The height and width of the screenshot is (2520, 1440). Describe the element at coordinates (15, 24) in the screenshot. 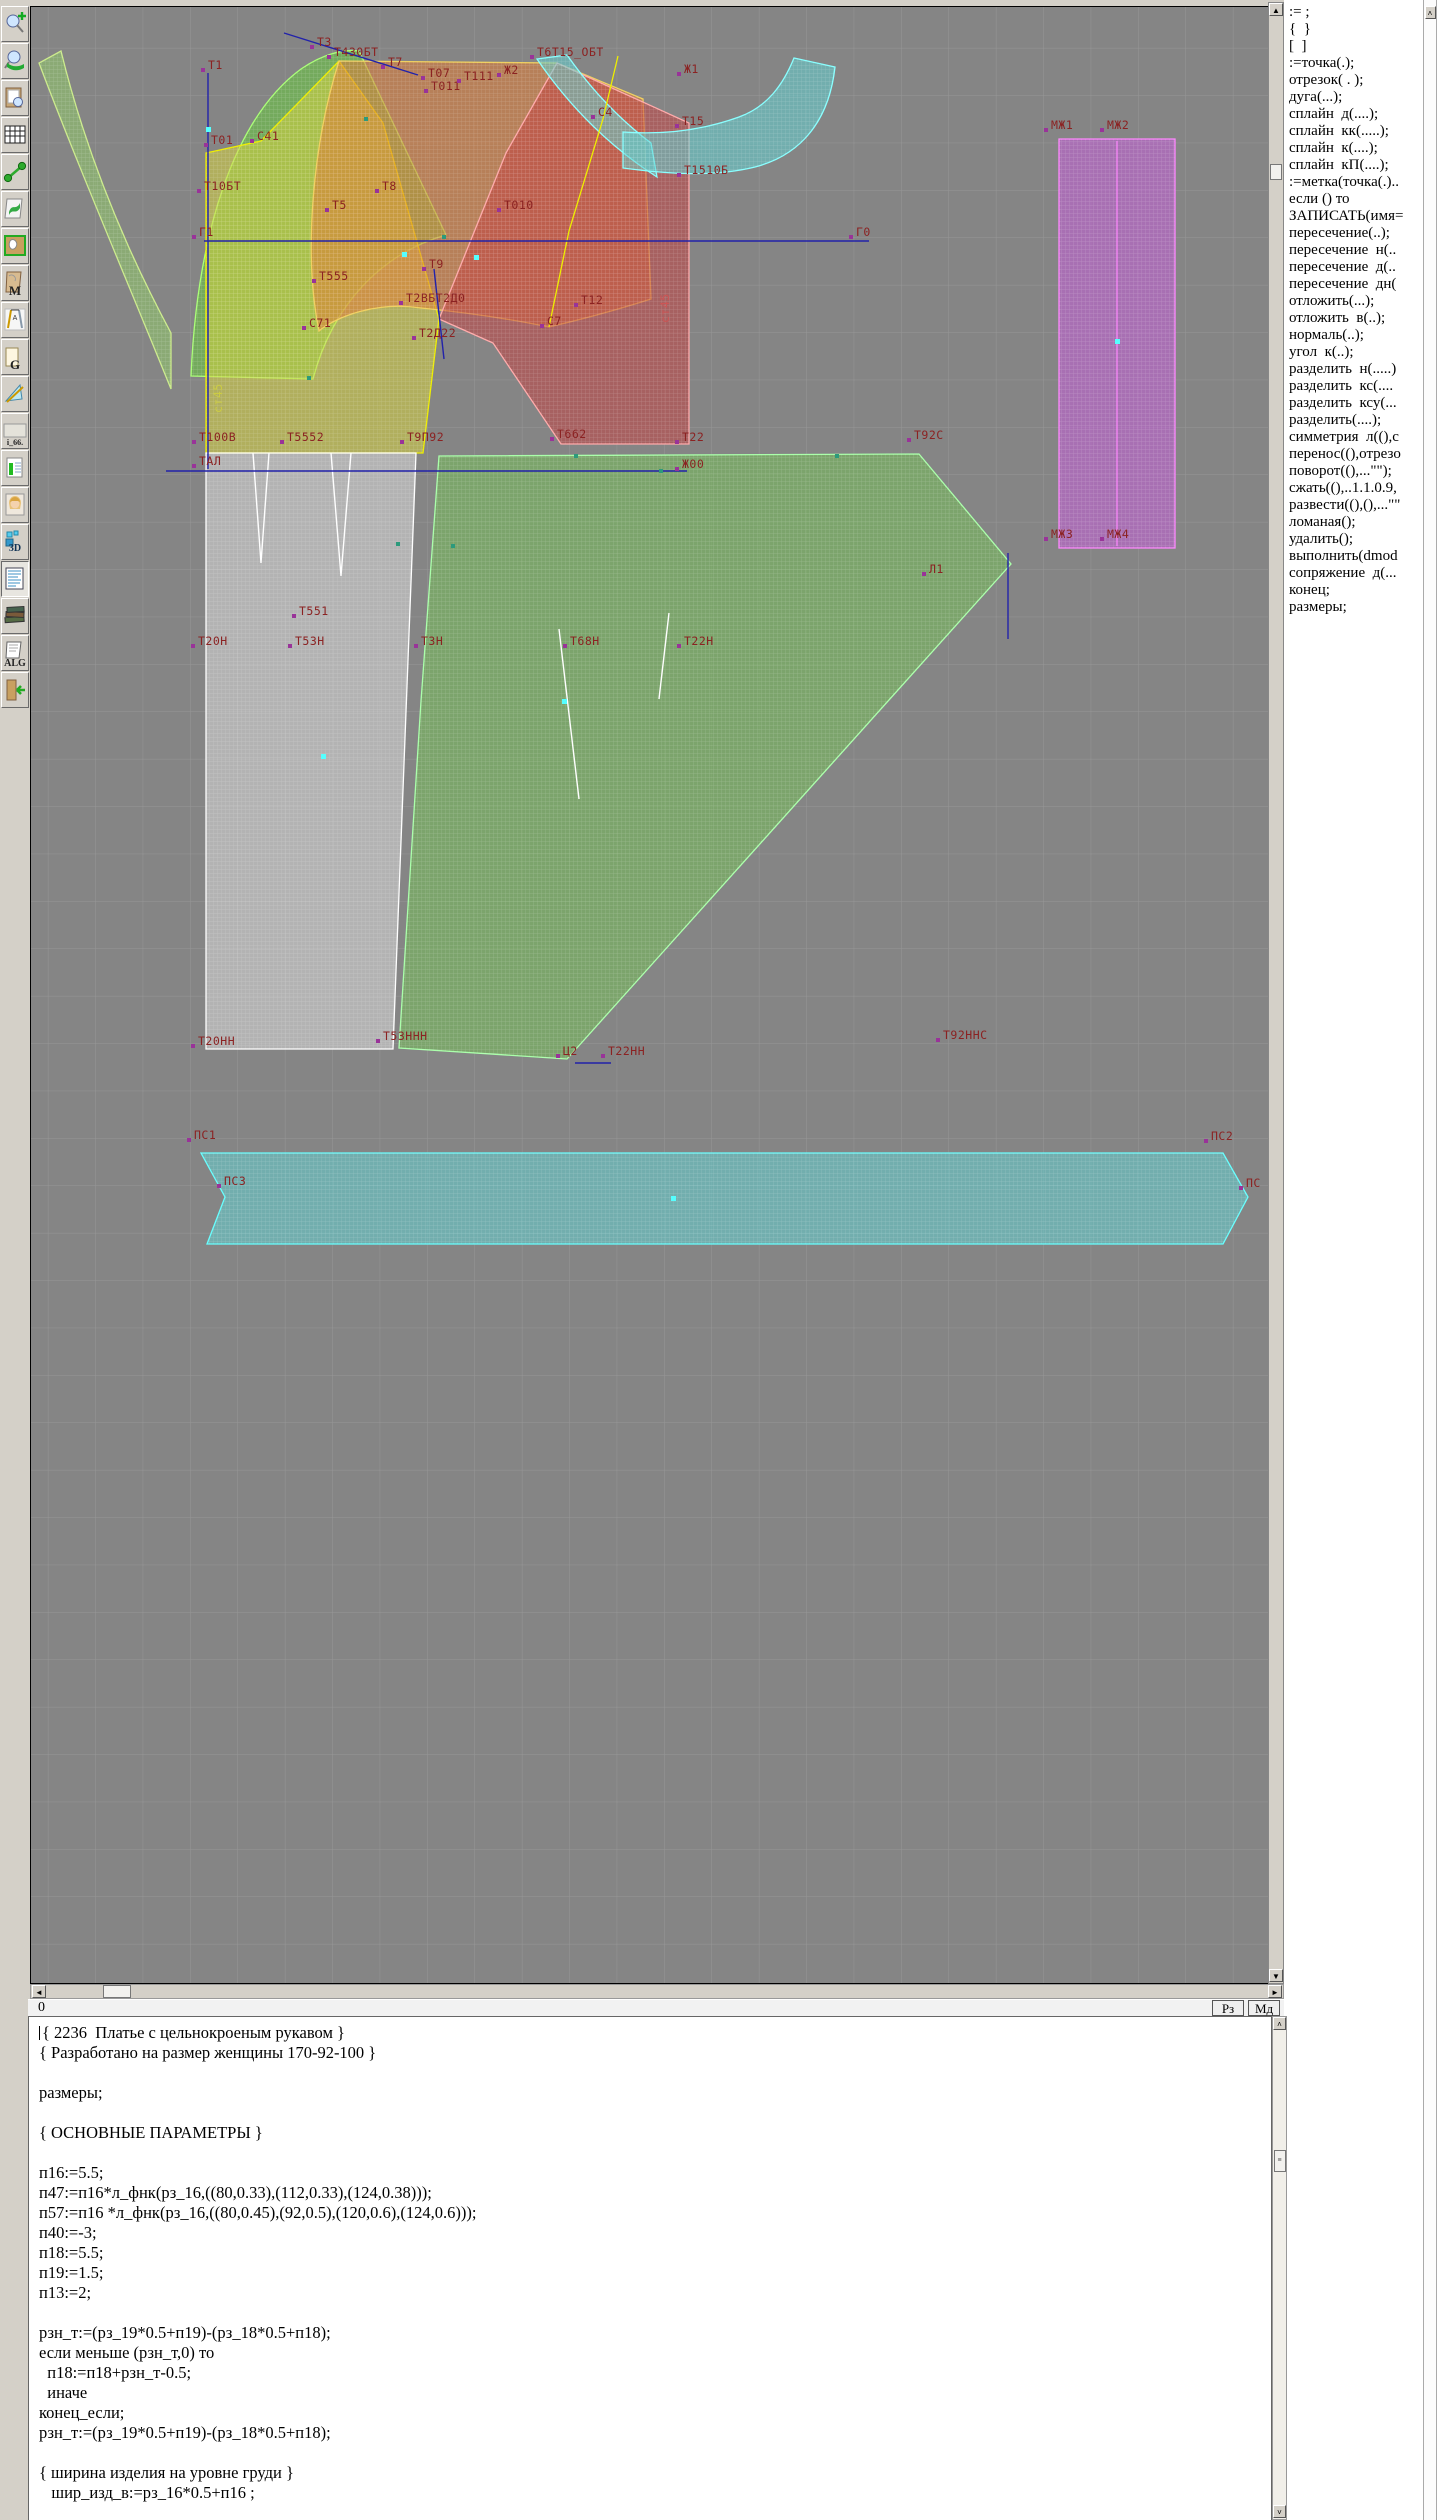

I see `zoom-in-tool` at that location.